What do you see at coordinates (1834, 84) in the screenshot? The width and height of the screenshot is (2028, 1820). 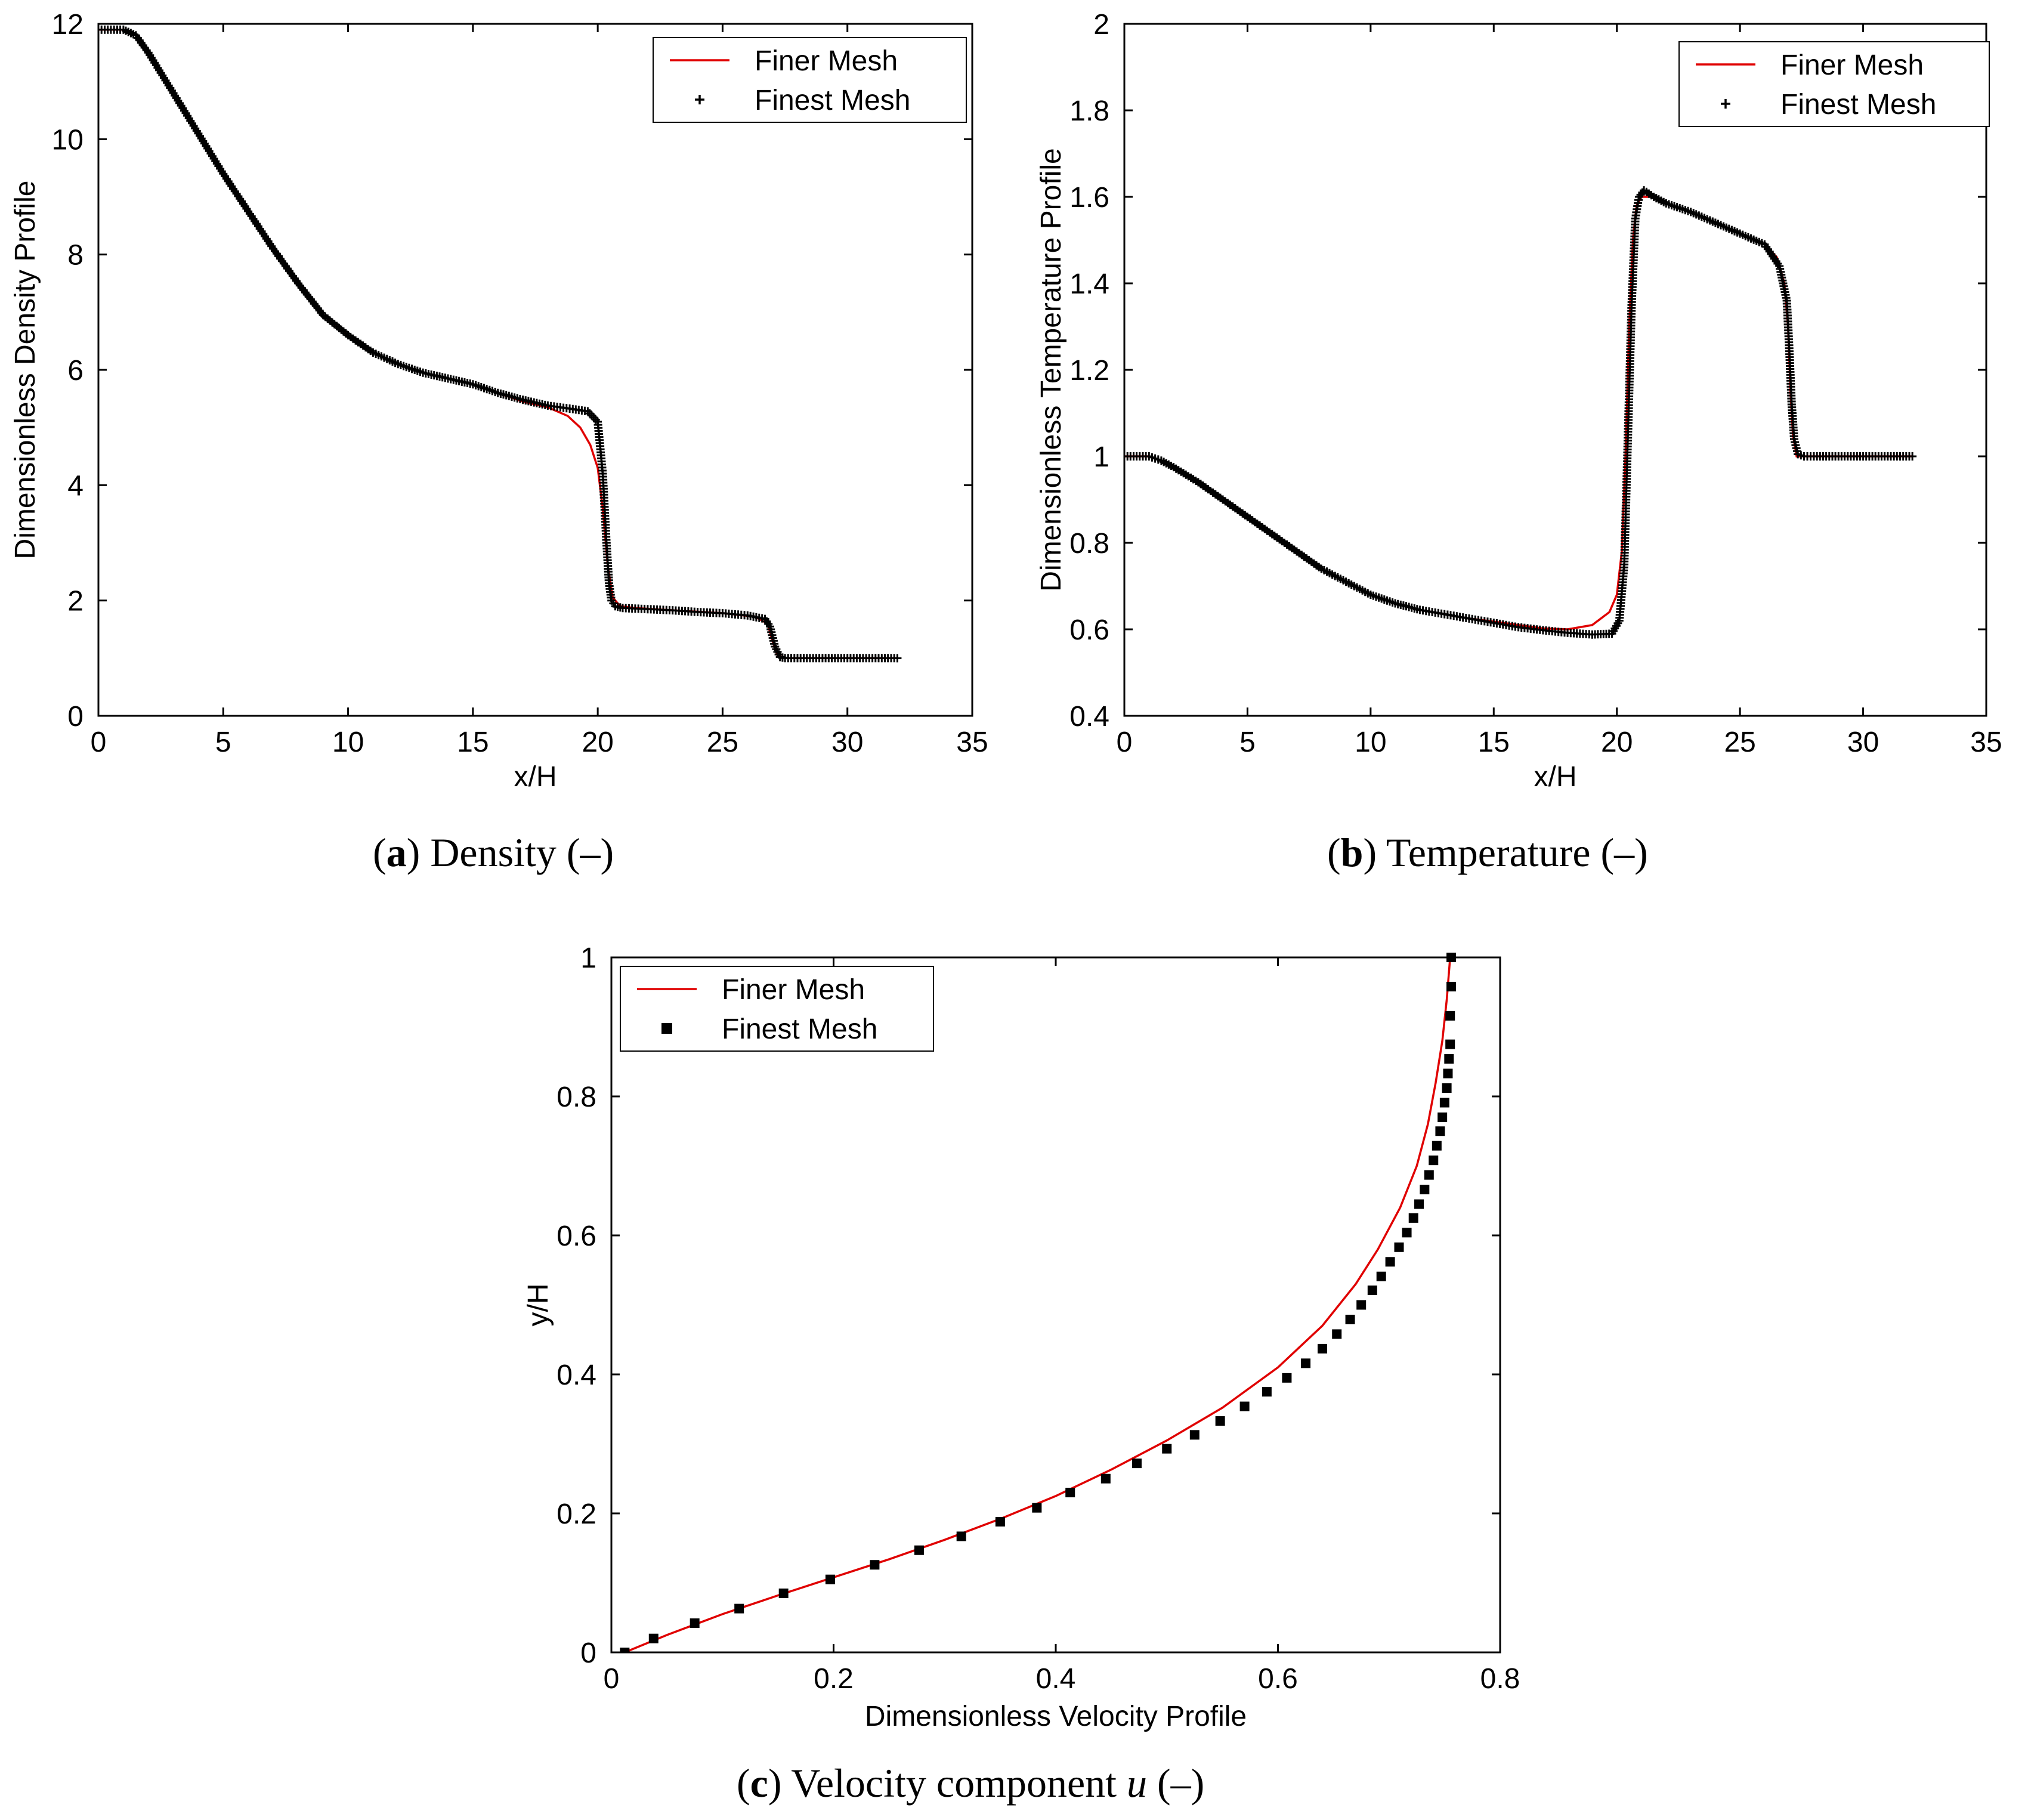 I see `legend: Finer Mesh Finest Mesh` at bounding box center [1834, 84].